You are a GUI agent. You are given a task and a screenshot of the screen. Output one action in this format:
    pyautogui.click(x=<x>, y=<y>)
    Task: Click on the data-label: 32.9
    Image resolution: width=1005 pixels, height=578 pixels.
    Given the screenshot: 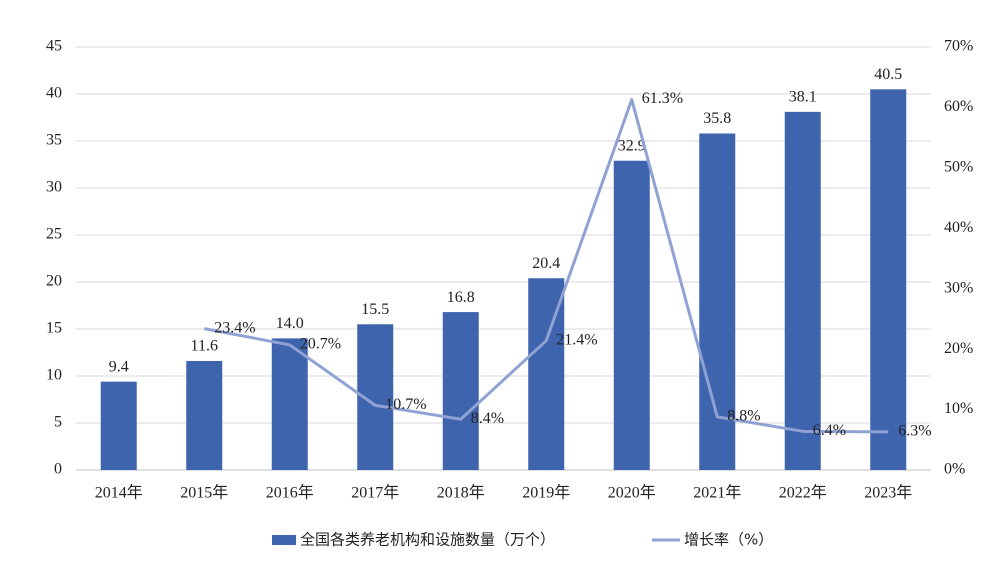 What is the action you would take?
    pyautogui.click(x=632, y=145)
    